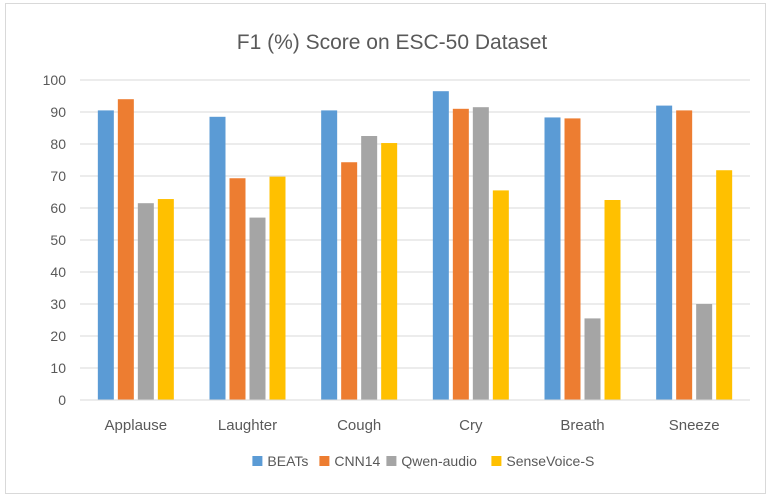 The width and height of the screenshot is (773, 504). Describe the element at coordinates (359, 425) in the screenshot. I see `x-tick-label: Cough` at that location.